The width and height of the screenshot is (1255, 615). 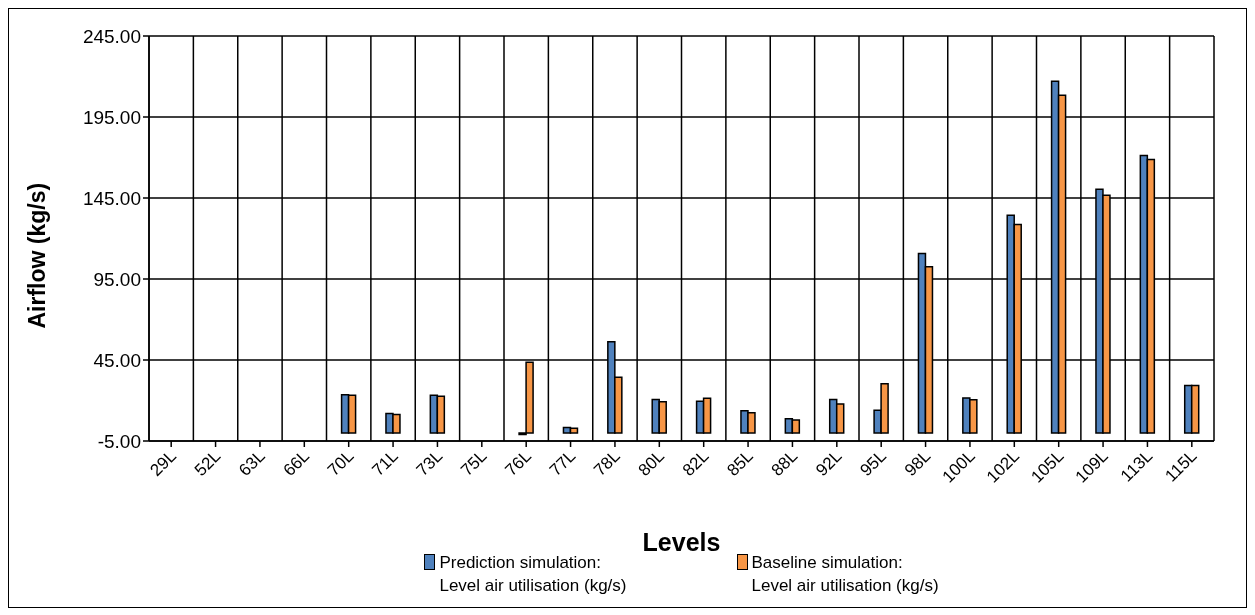 I want to click on legend-label: Baseline simulation: Level air utilisation (kg/s), so click(x=845, y=574).